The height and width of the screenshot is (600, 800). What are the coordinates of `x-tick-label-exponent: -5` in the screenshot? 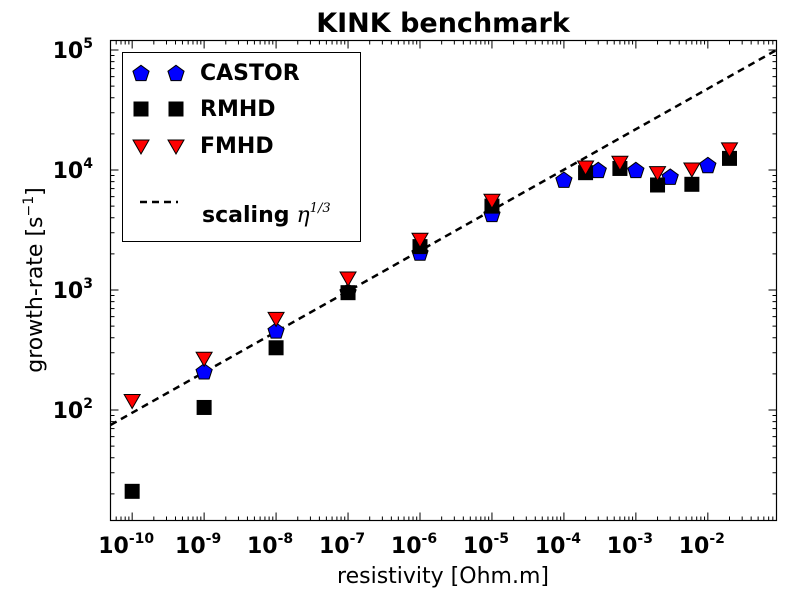 It's located at (501, 539).